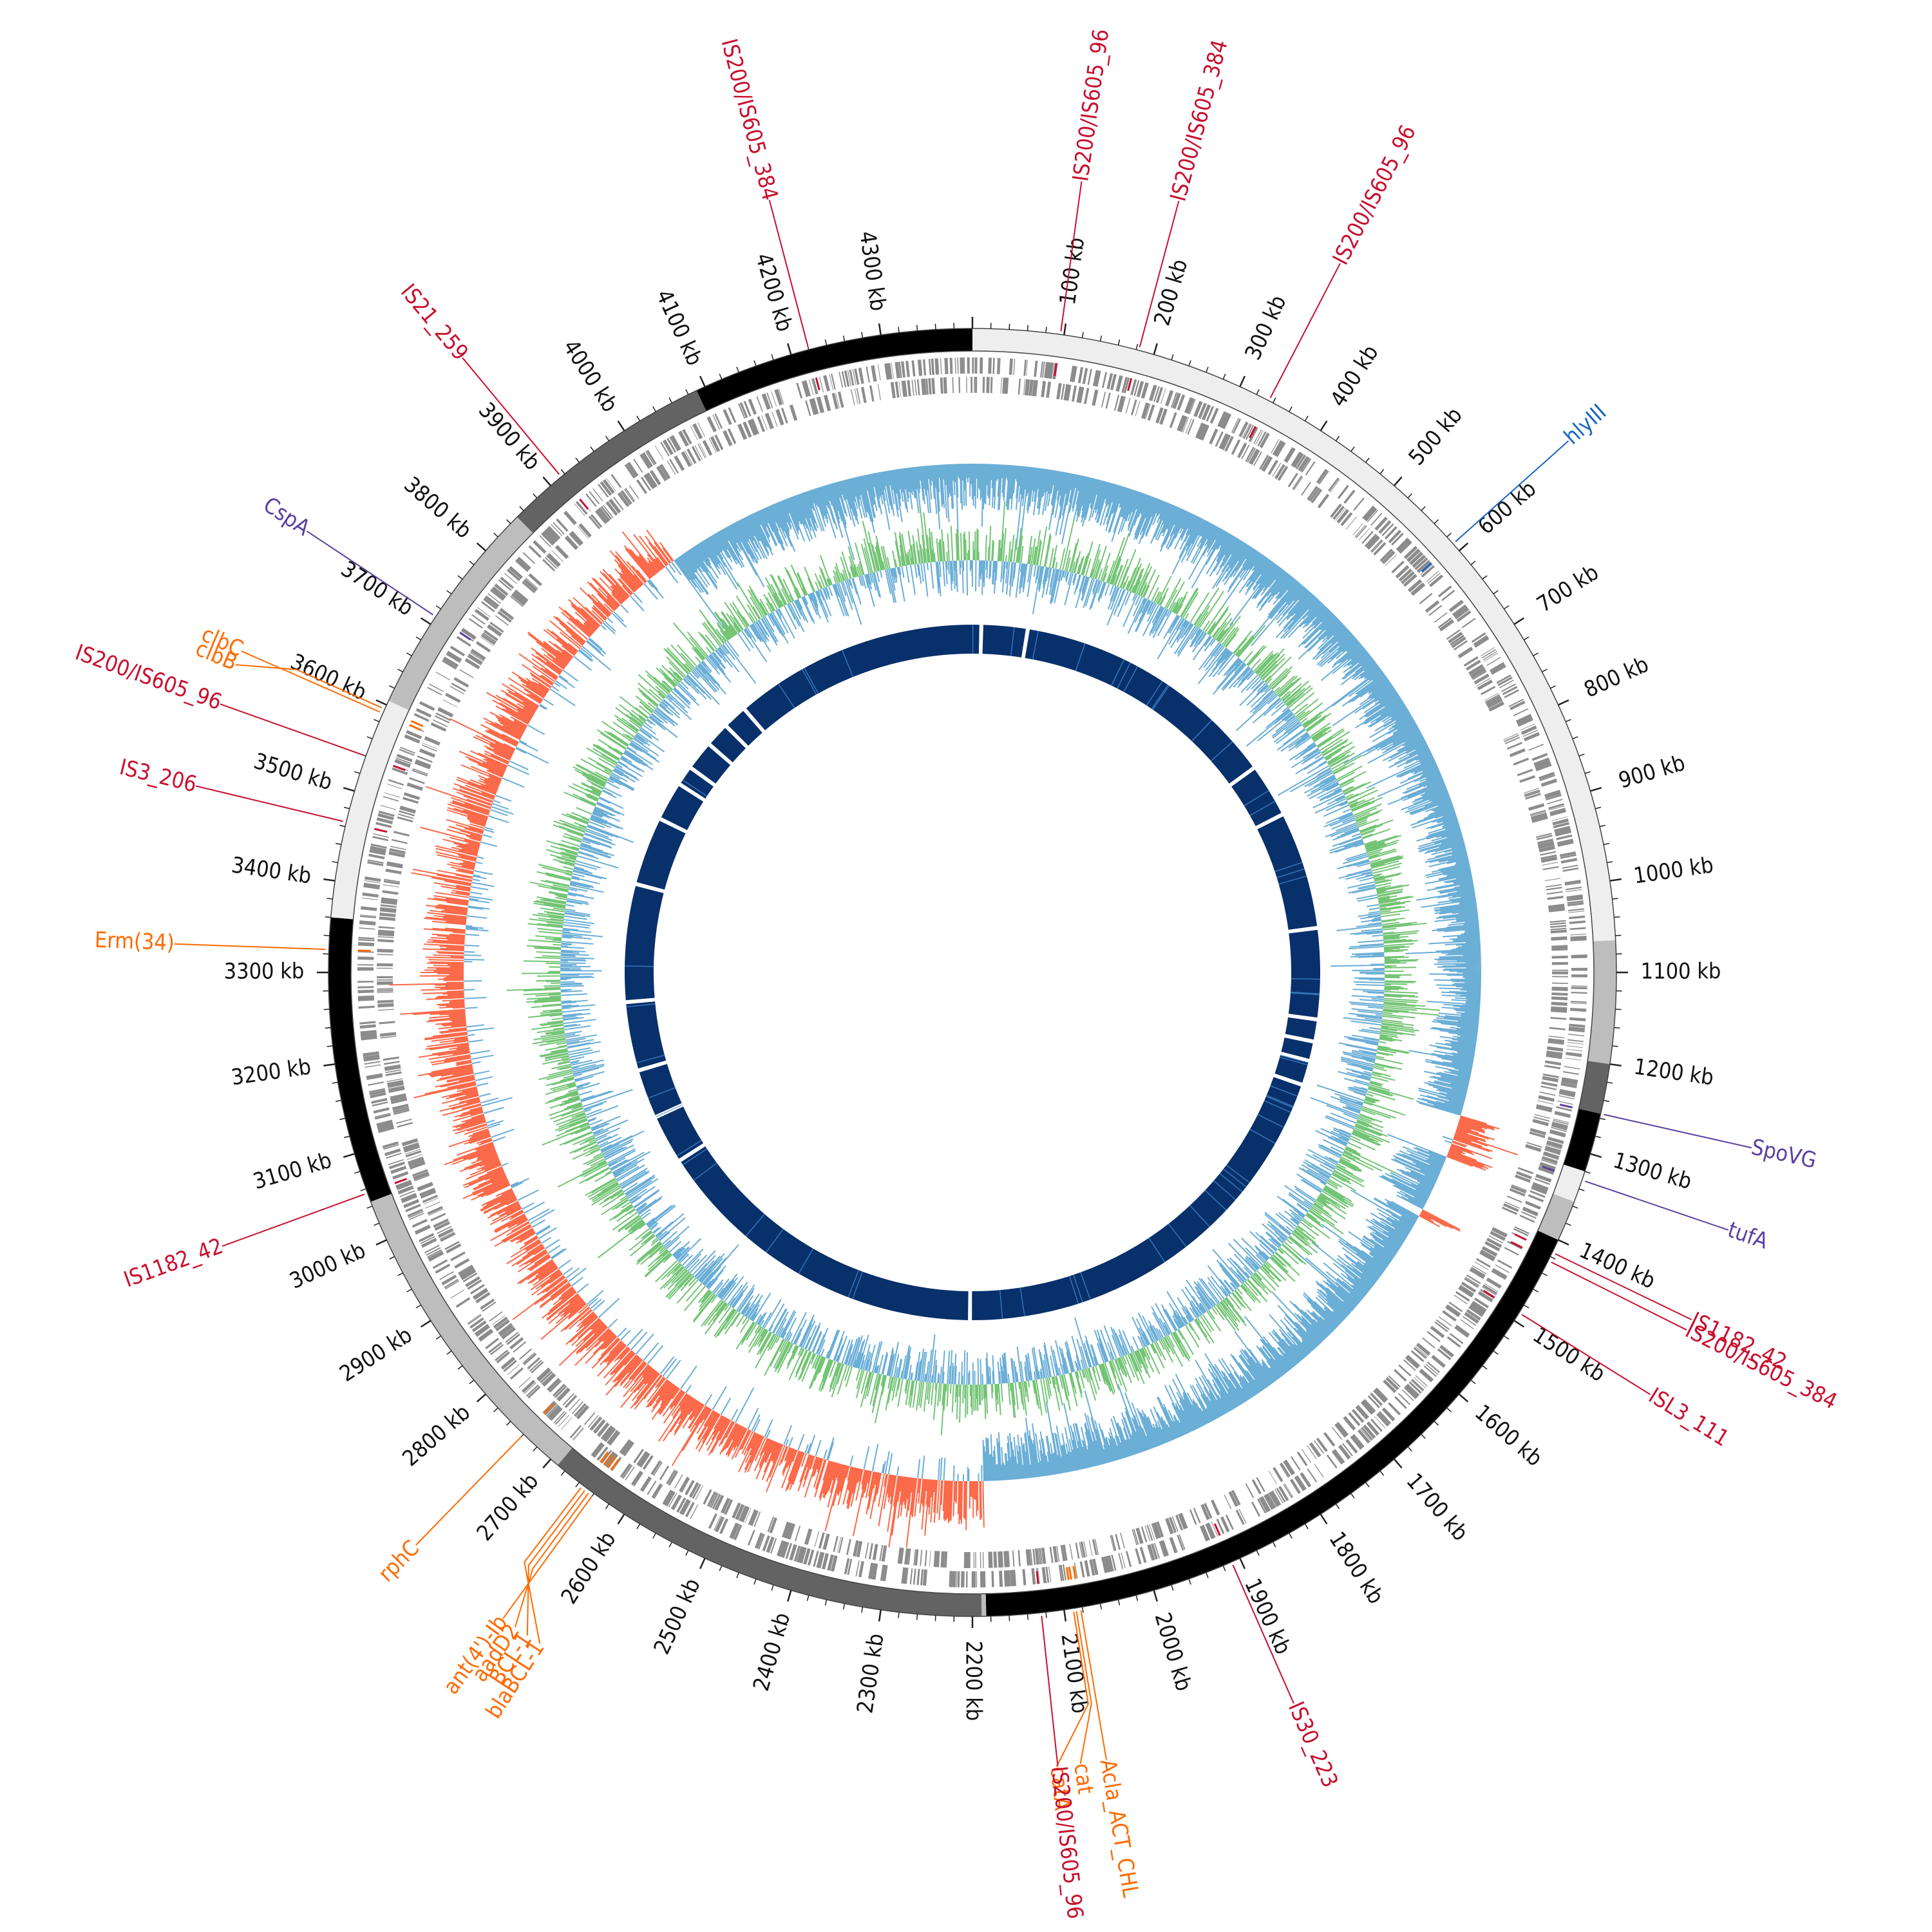  Describe the element at coordinates (772, 1652) in the screenshot. I see `tick-label: 2400 kb` at that location.